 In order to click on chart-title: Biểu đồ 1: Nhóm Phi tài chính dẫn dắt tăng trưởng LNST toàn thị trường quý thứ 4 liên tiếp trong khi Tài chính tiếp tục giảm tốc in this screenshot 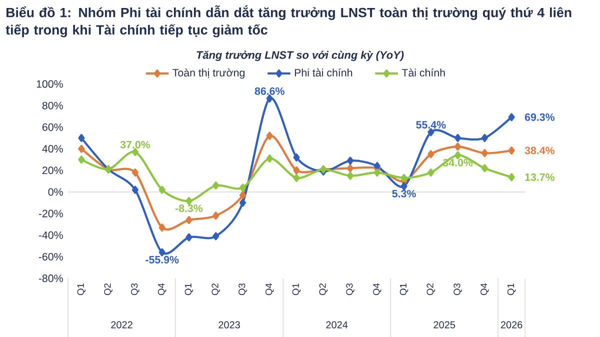, I will do `click(289, 21)`.